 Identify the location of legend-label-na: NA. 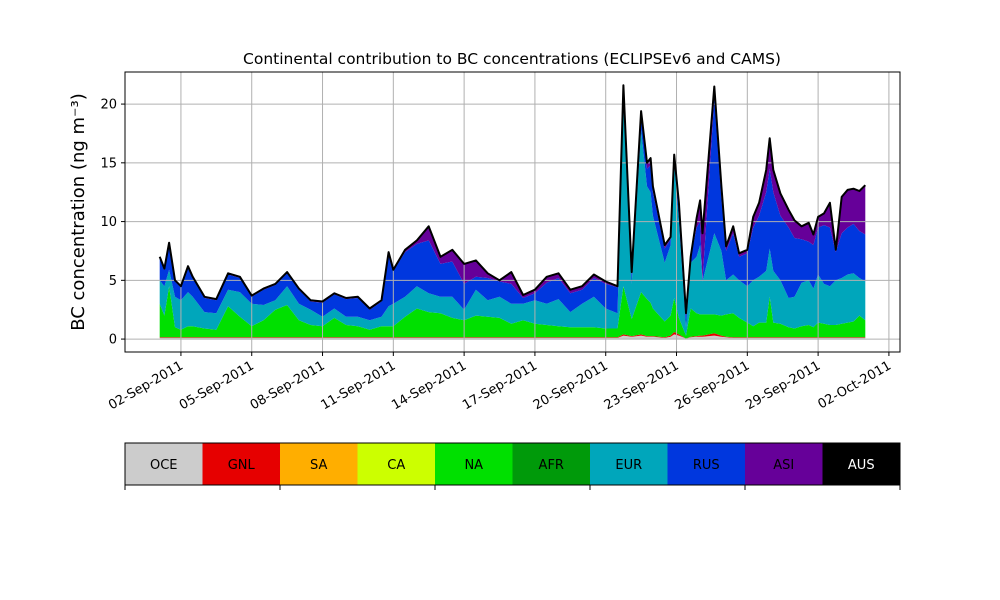
(473, 465).